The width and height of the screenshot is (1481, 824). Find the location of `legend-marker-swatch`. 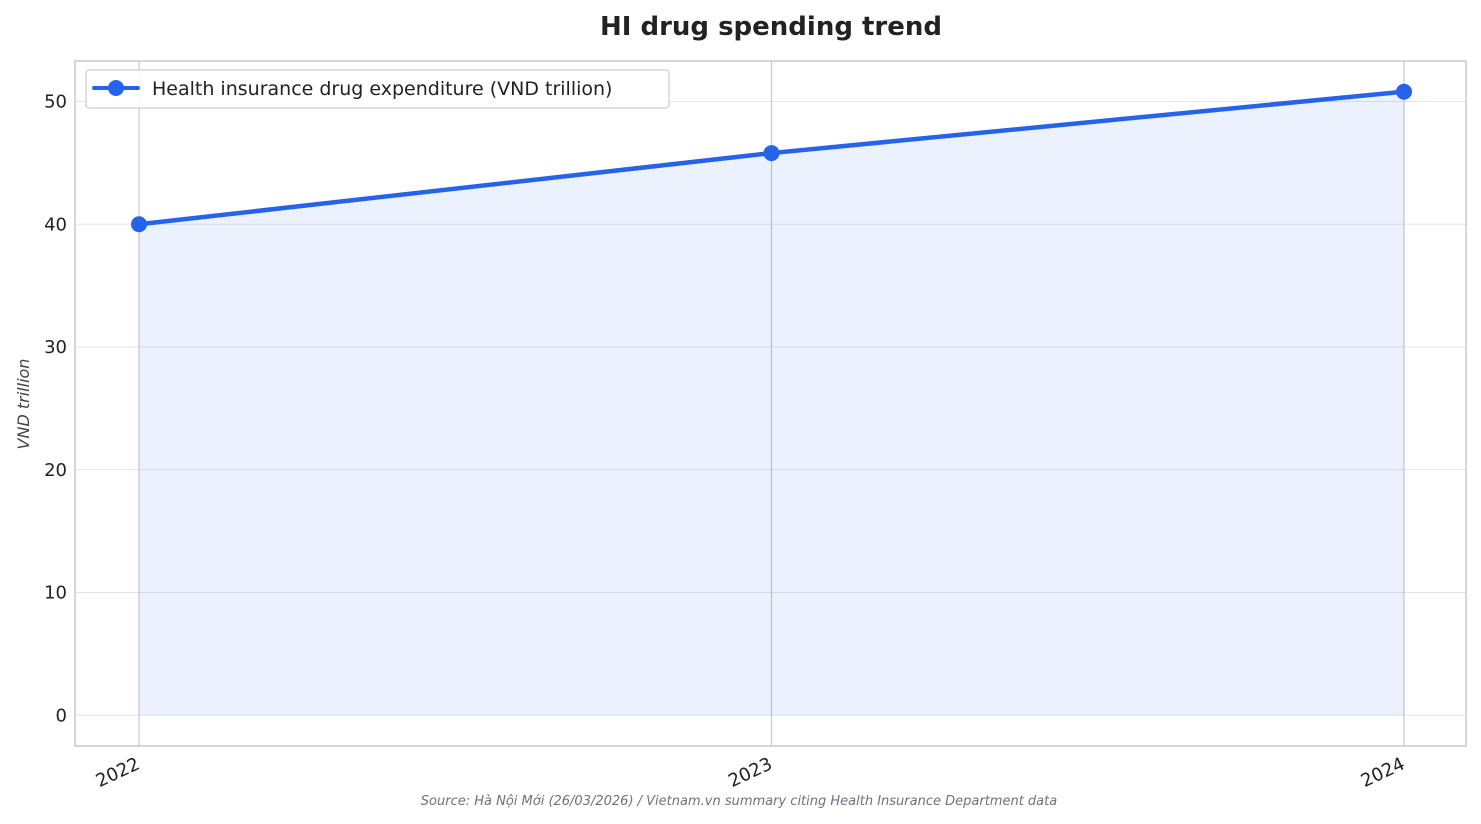

legend-marker-swatch is located at coordinates (116, 88).